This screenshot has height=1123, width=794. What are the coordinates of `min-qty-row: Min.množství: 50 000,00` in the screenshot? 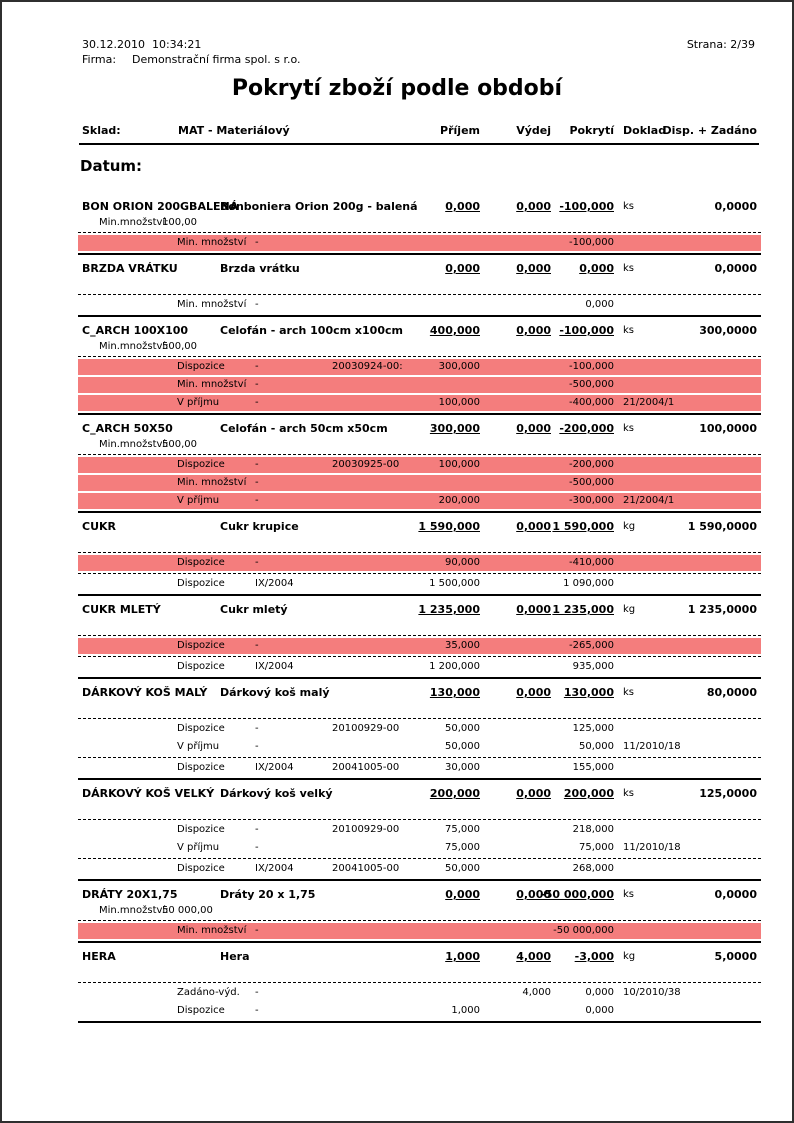 It's located at (419, 910).